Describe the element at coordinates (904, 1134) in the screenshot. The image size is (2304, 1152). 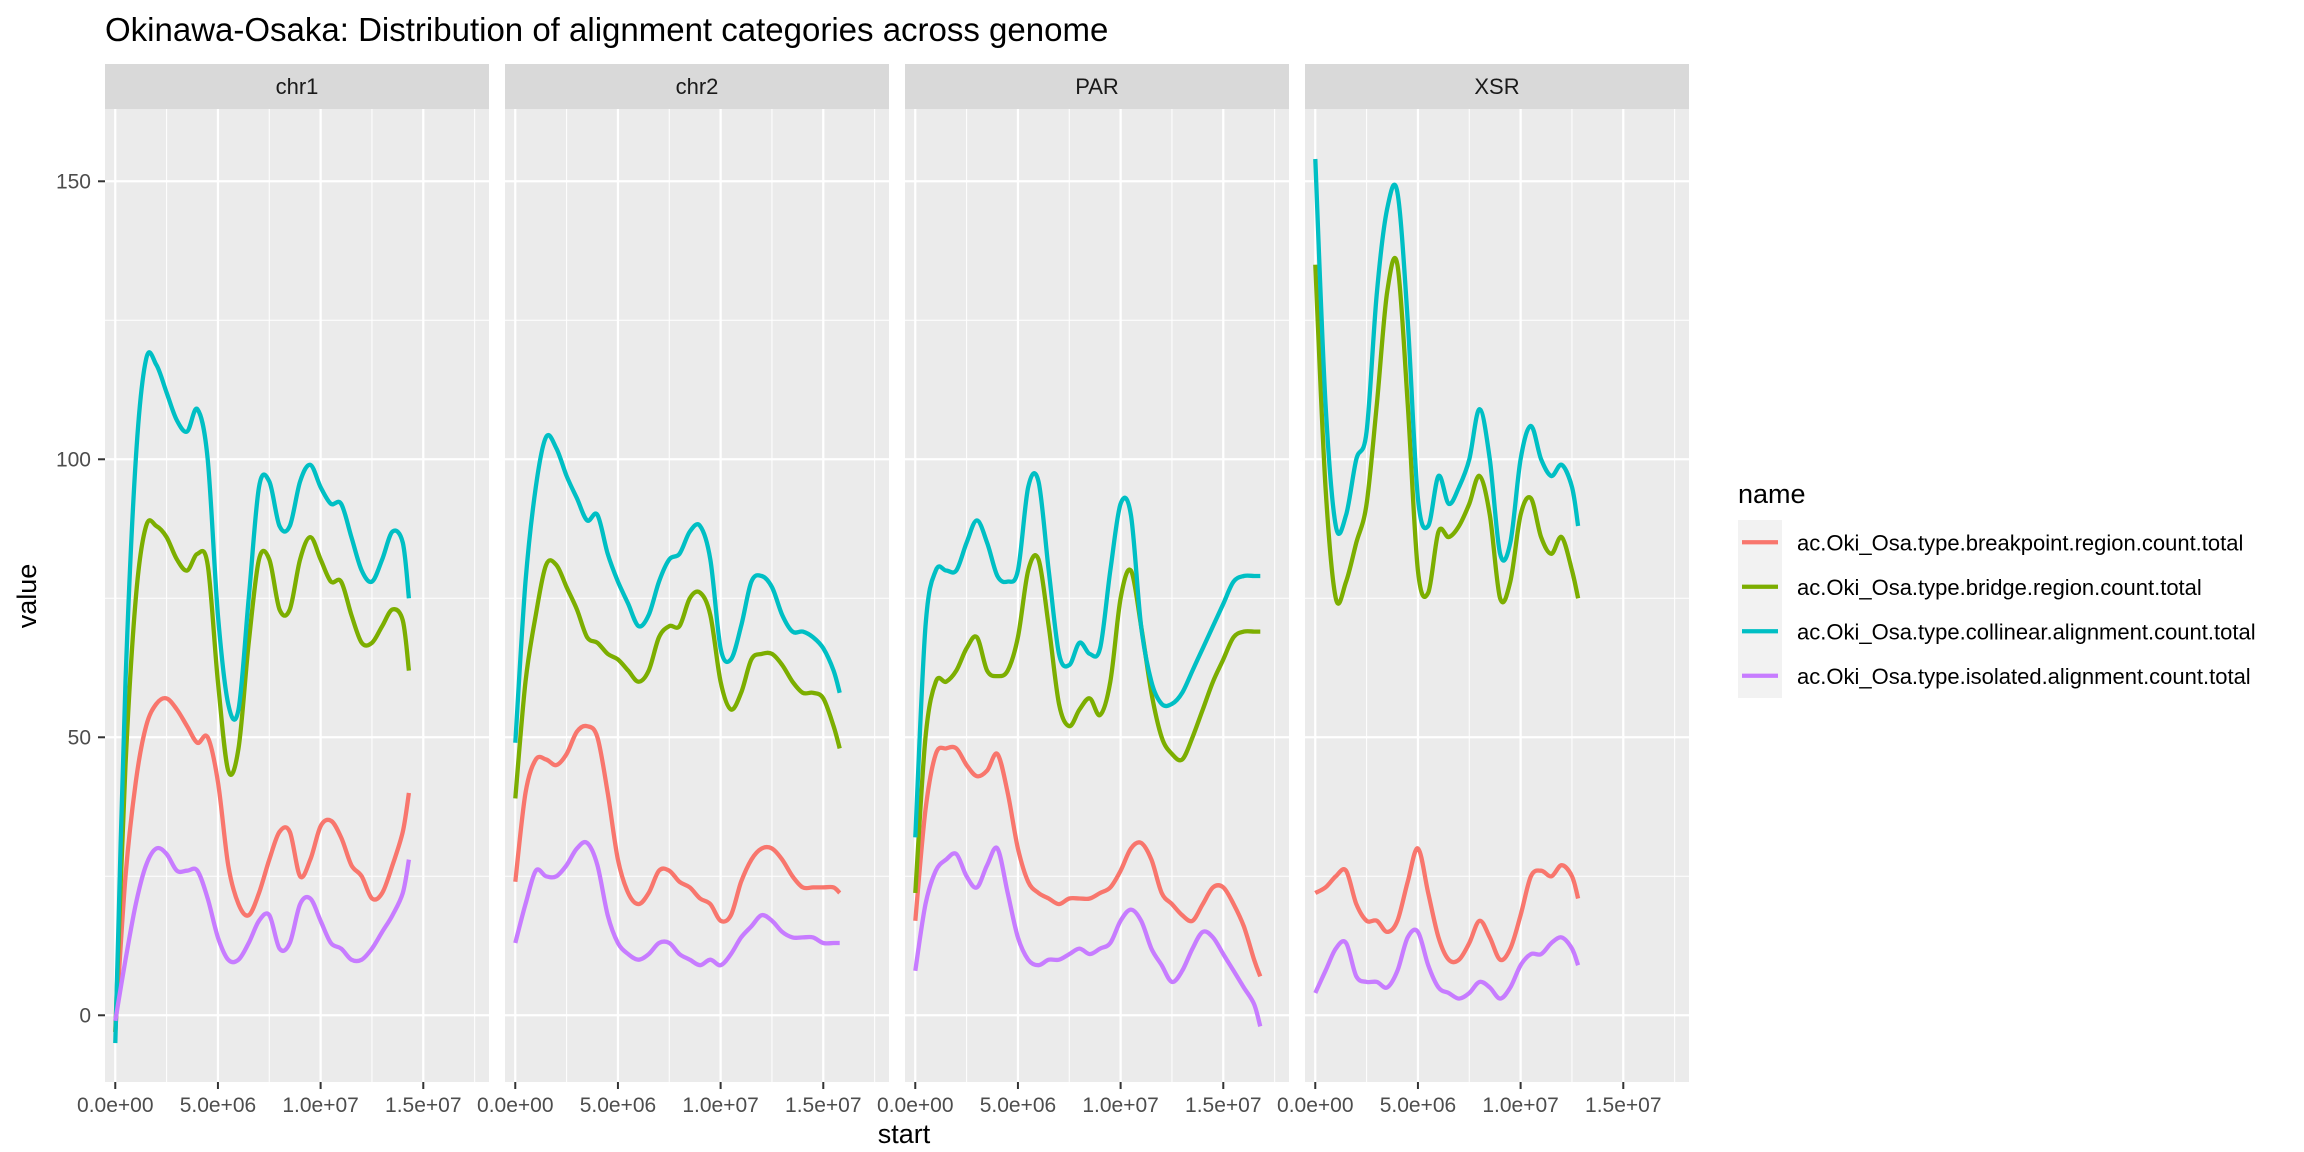
I see `x-axis-title: start` at that location.